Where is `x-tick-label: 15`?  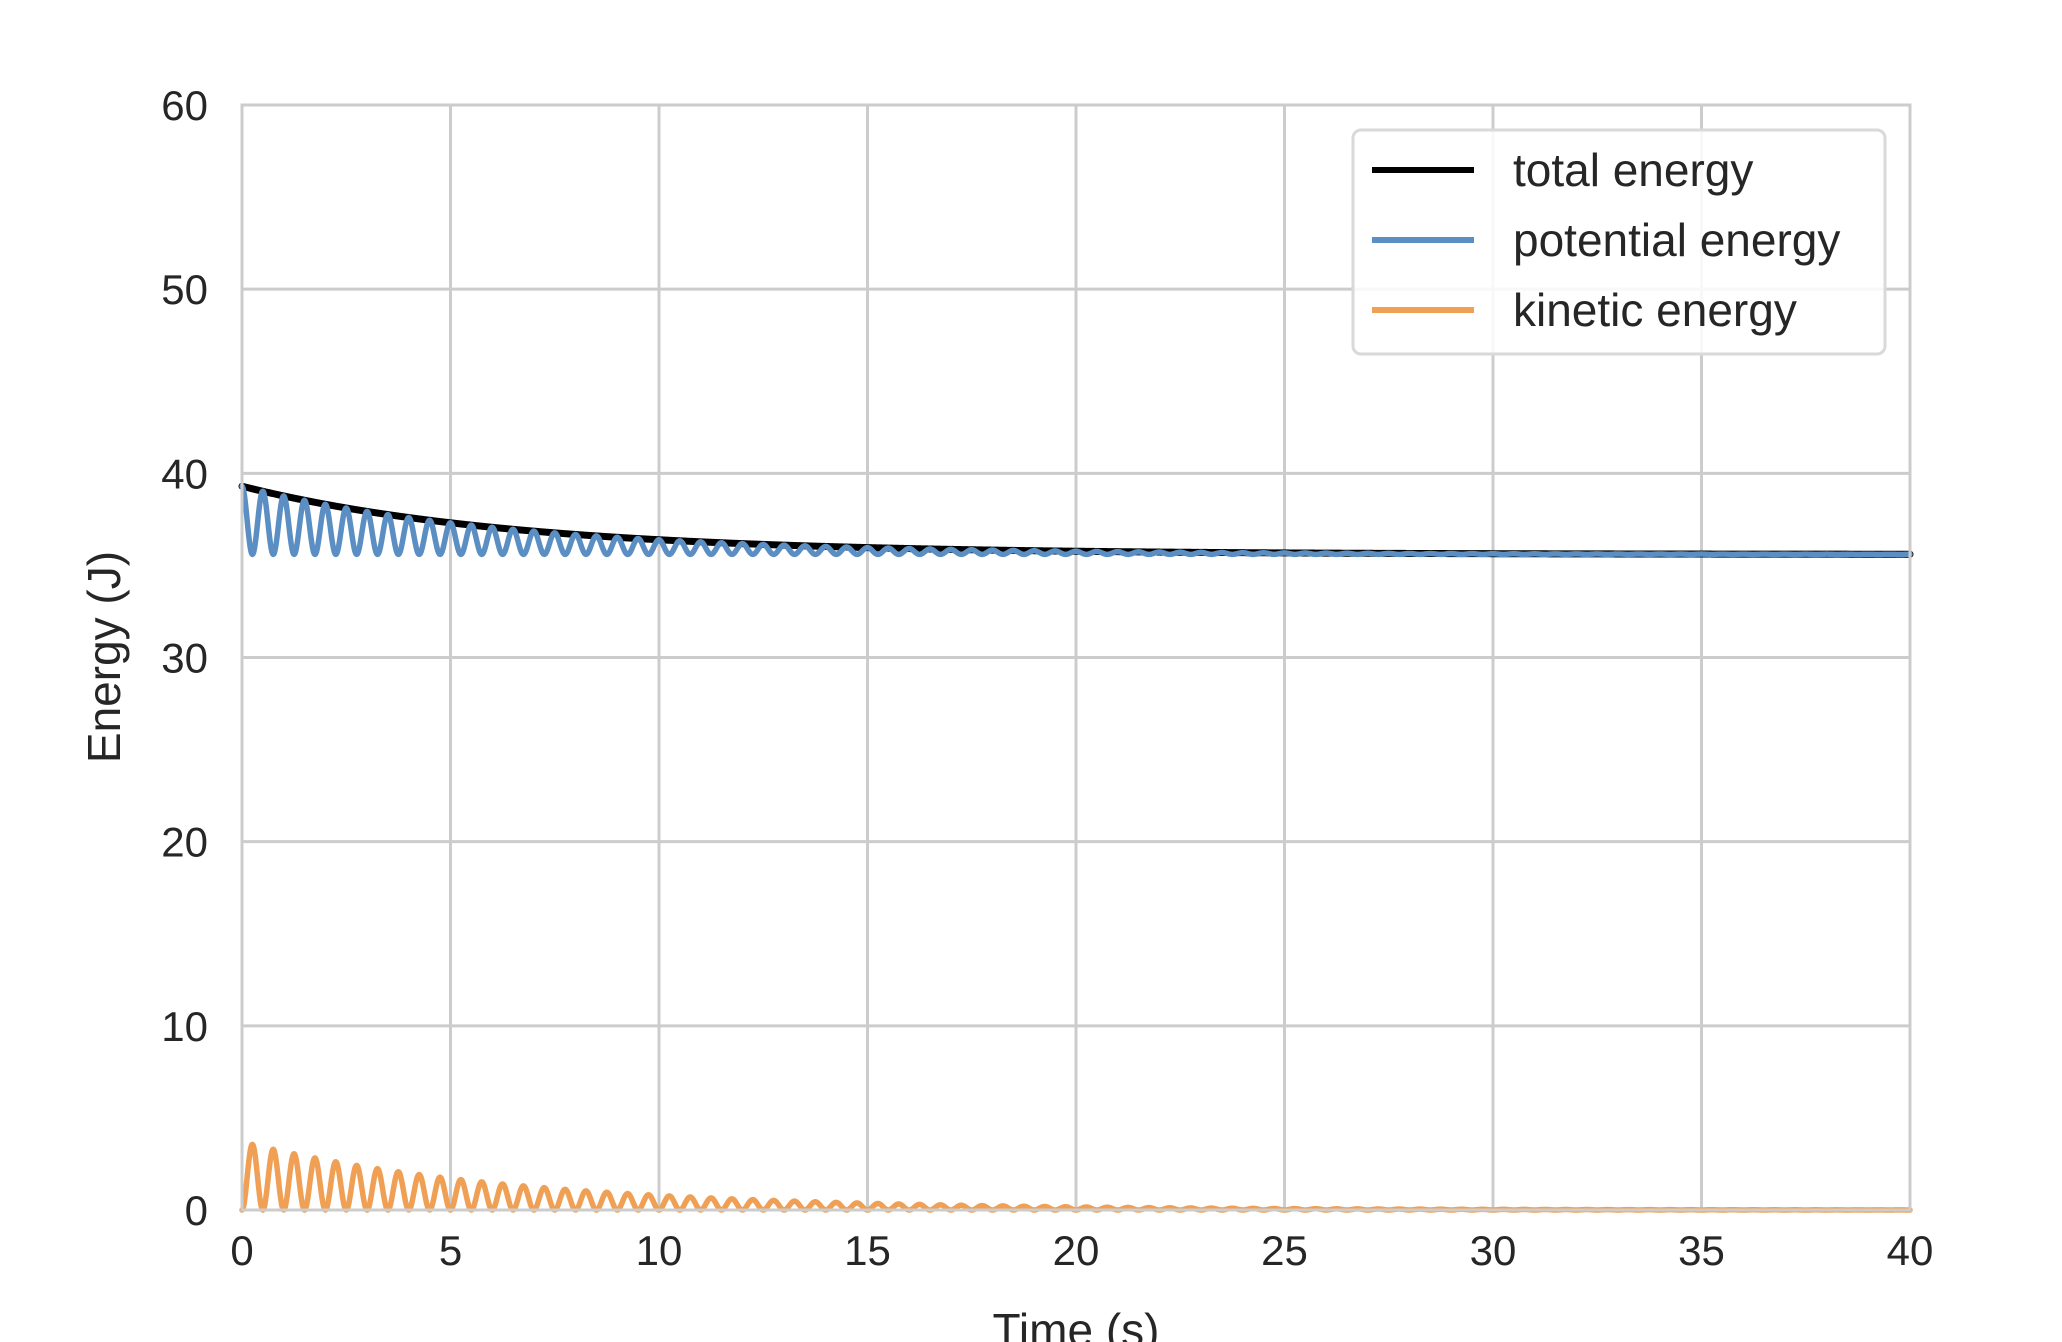
x-tick-label: 15 is located at coordinates (867, 1250).